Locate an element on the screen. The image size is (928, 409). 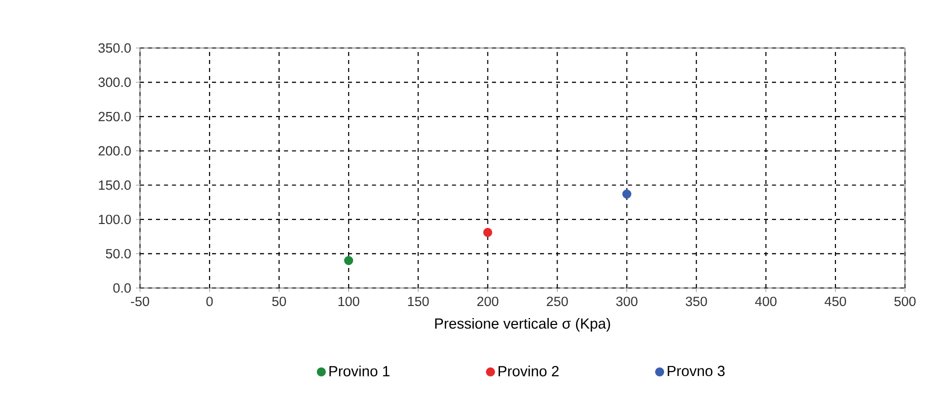
y-tick-label: 200.0 is located at coordinates (114, 151).